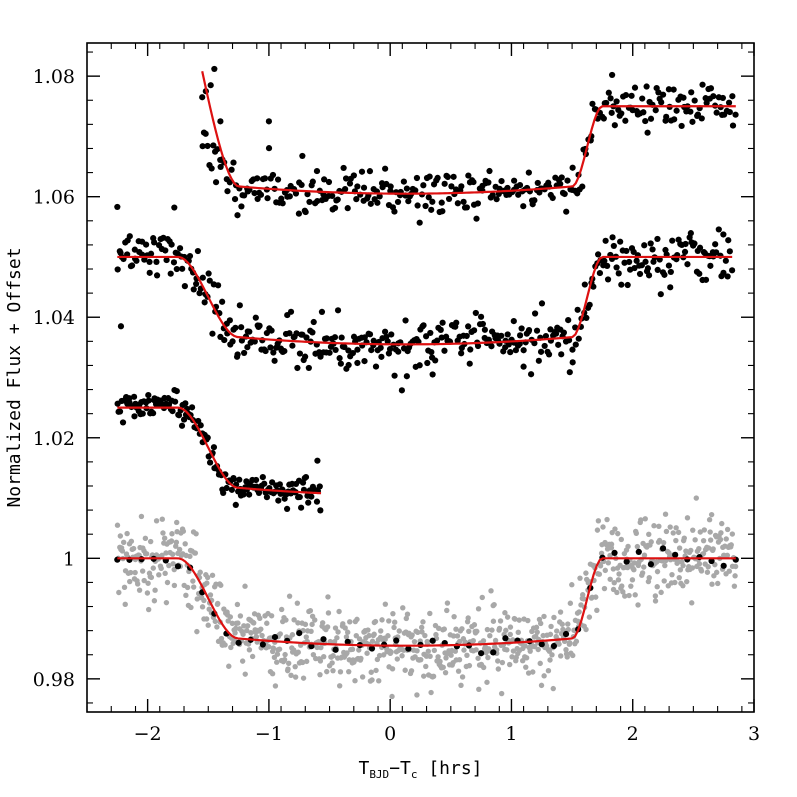 This screenshot has height=797, width=797. What do you see at coordinates (69, 559) in the screenshot?
I see `y-tick-label: 1` at bounding box center [69, 559].